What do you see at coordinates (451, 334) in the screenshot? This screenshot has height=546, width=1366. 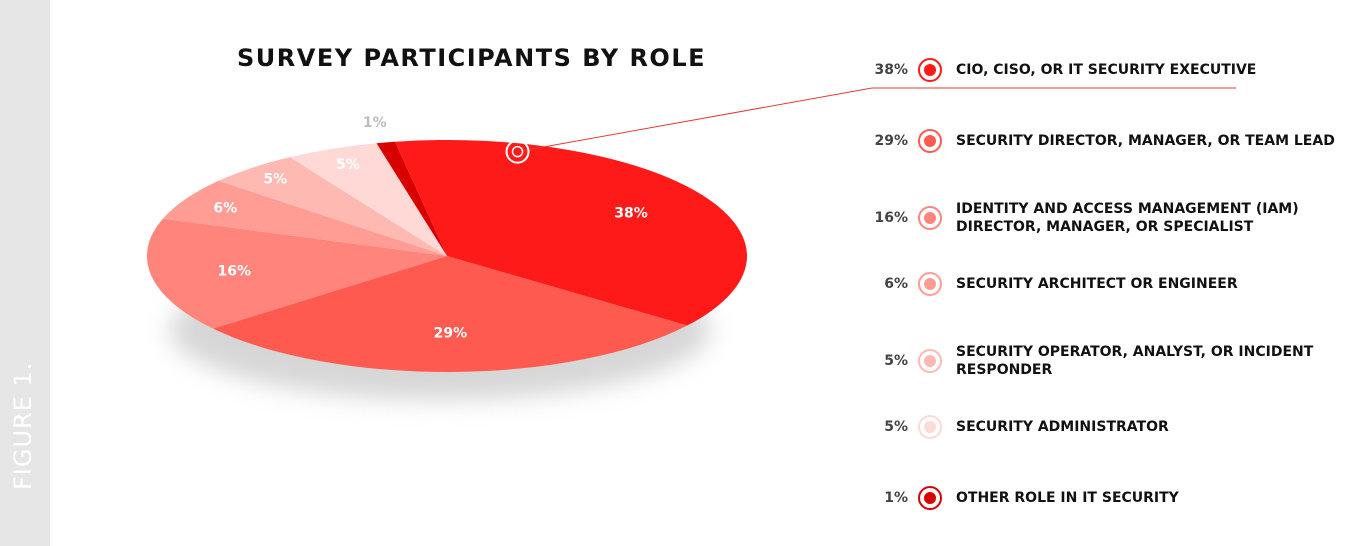 I see `pie-slice-label: 29%` at bounding box center [451, 334].